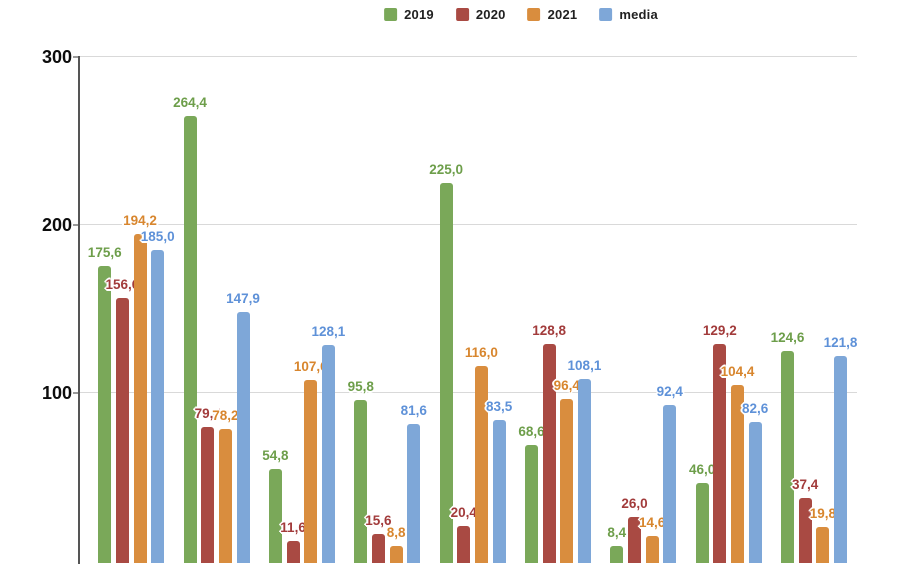 The image size is (915, 564). Describe the element at coordinates (361, 481) in the screenshot. I see `bar-2019-group4` at that location.